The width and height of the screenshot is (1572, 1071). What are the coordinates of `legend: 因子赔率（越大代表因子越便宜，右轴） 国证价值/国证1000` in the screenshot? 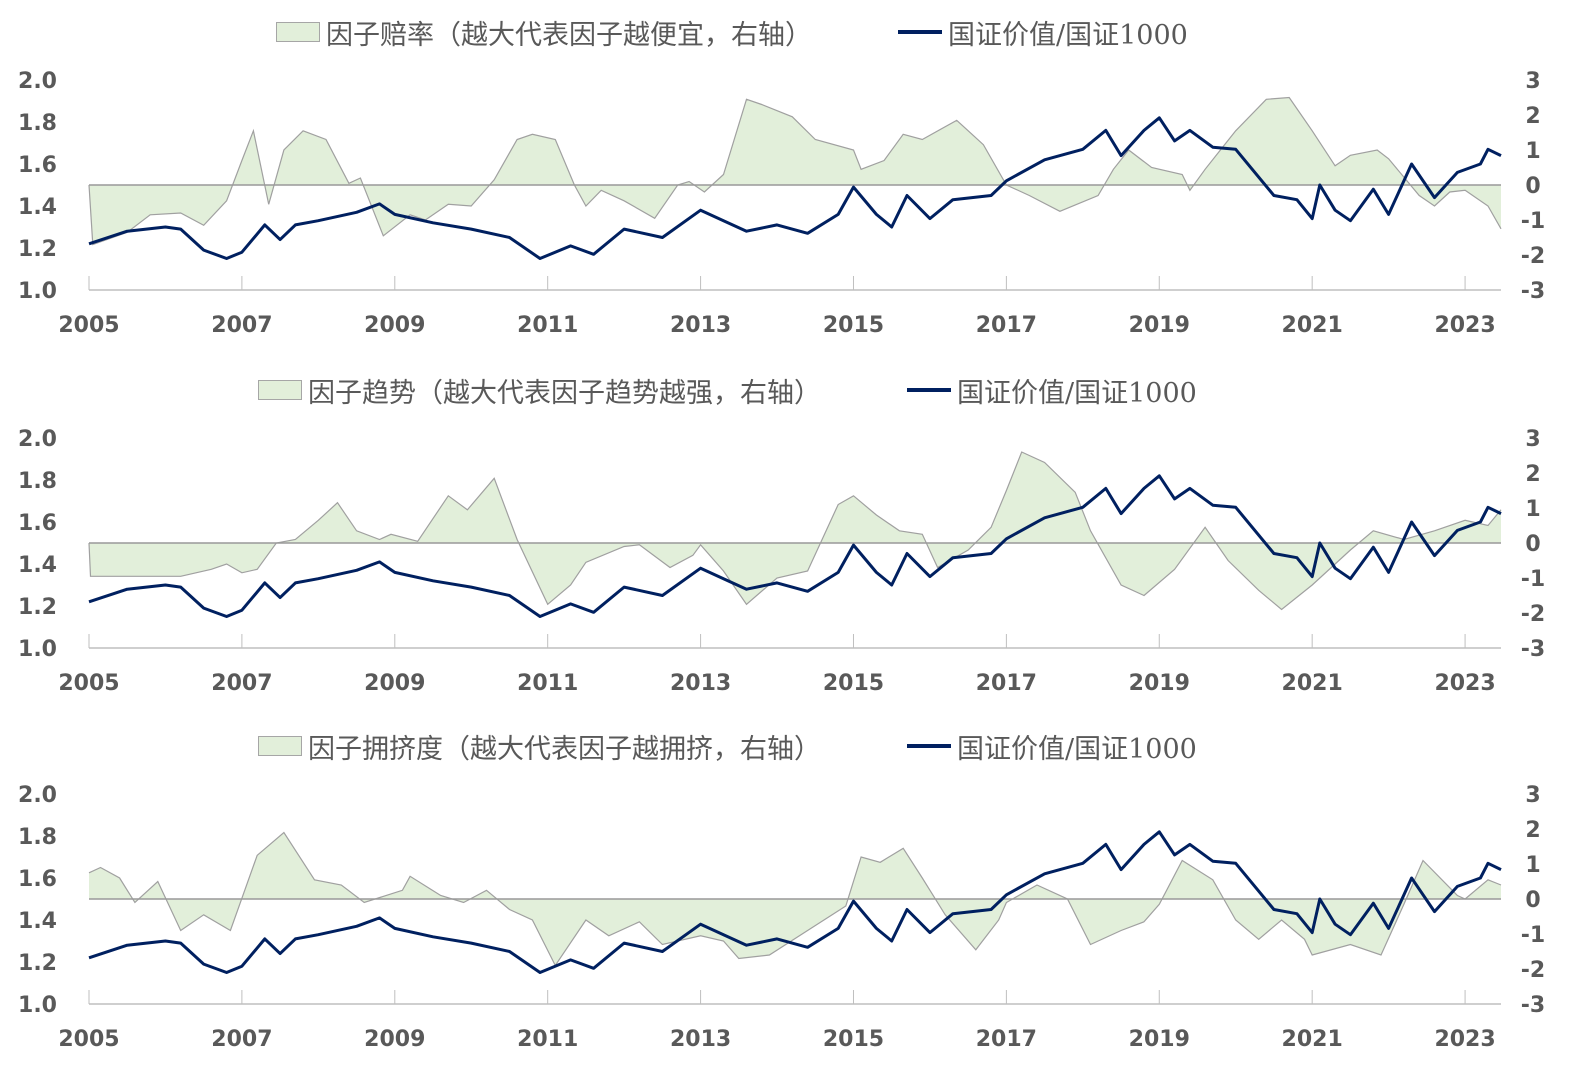 It's located at (732, 32).